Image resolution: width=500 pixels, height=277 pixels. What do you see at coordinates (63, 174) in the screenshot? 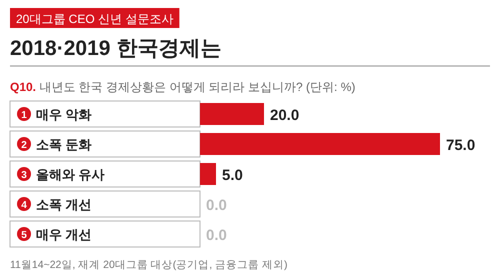
I see `y-tick-label: 3 올해와 유사` at bounding box center [63, 174].